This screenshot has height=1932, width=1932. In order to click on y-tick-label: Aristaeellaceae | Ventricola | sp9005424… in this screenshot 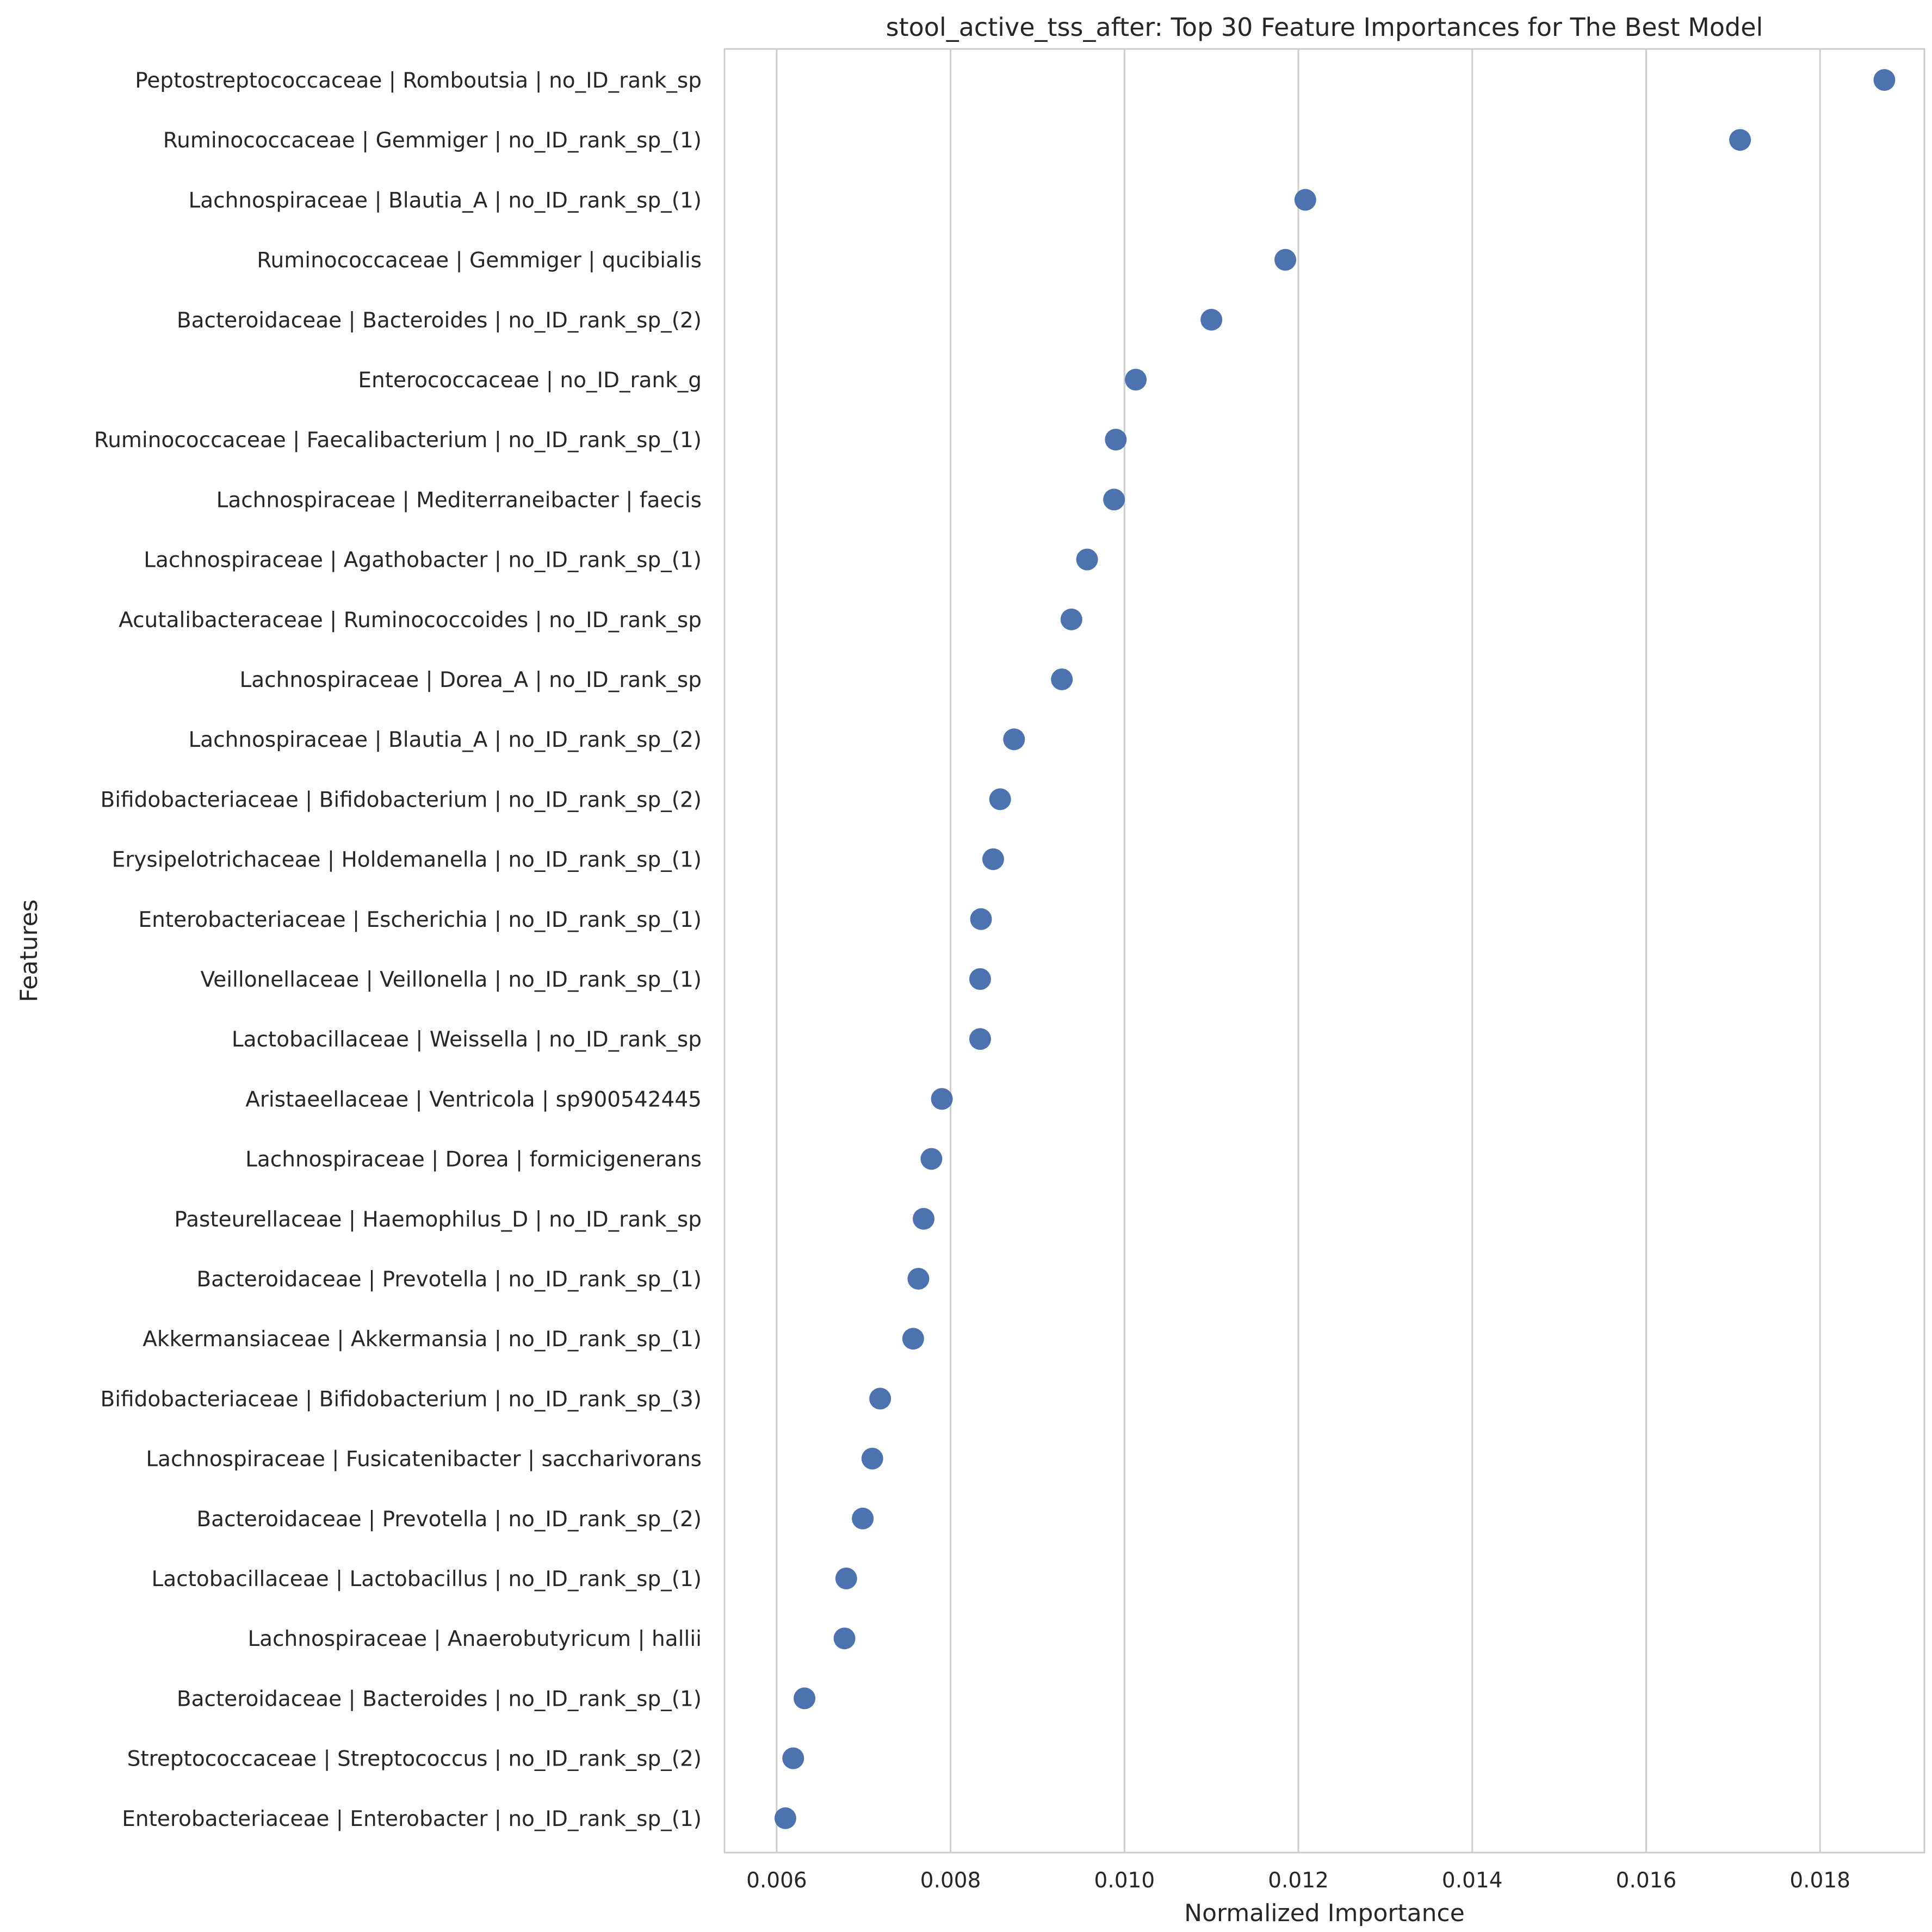, I will do `click(474, 1099)`.